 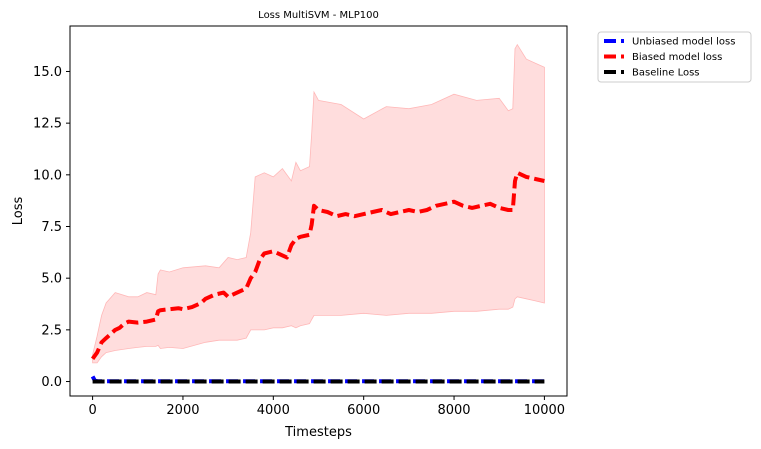 I want to click on y-axis-ticks: 0.0 2.5 5.0 7.5 10.0 12.5 15.0, so click(x=51, y=227).